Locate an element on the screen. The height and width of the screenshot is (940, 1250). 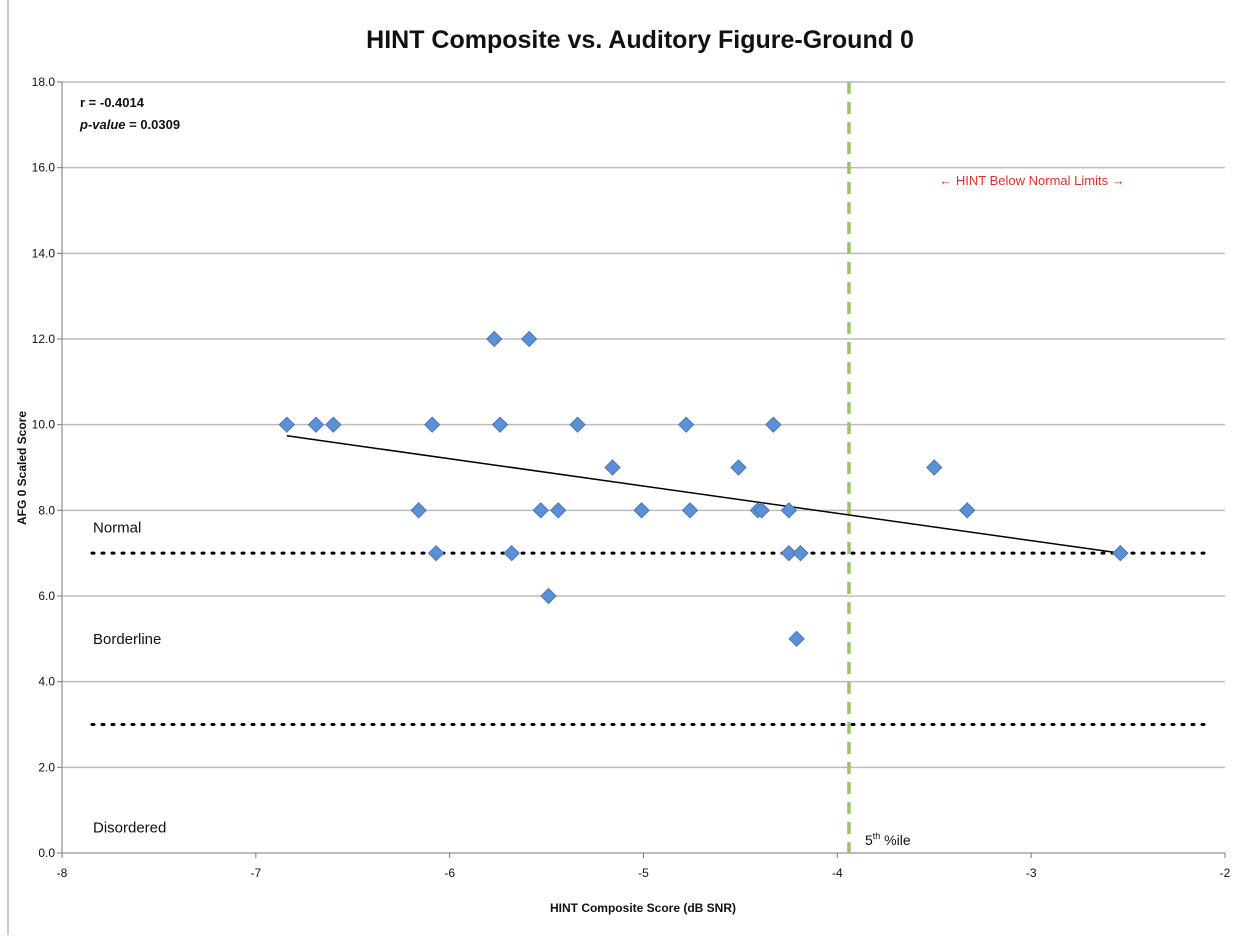
percentile-label: 5th %ile is located at coordinates (888, 839).